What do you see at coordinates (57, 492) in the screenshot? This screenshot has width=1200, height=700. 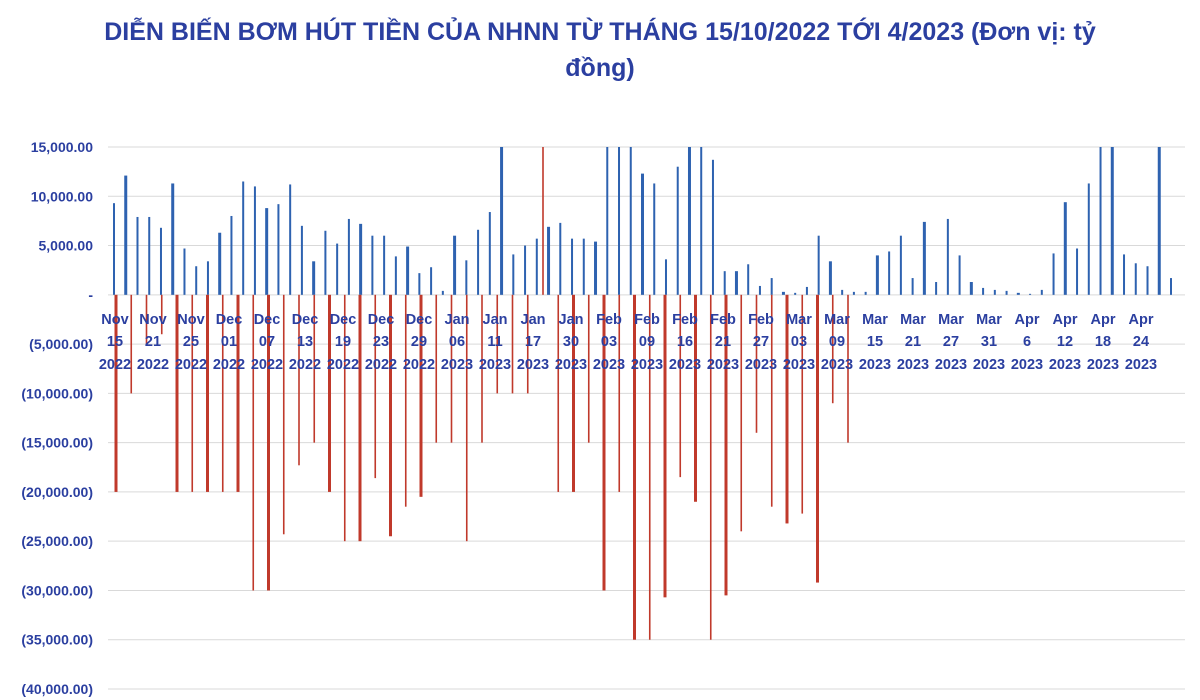 I see `y-tick-label: (20,000.00)` at bounding box center [57, 492].